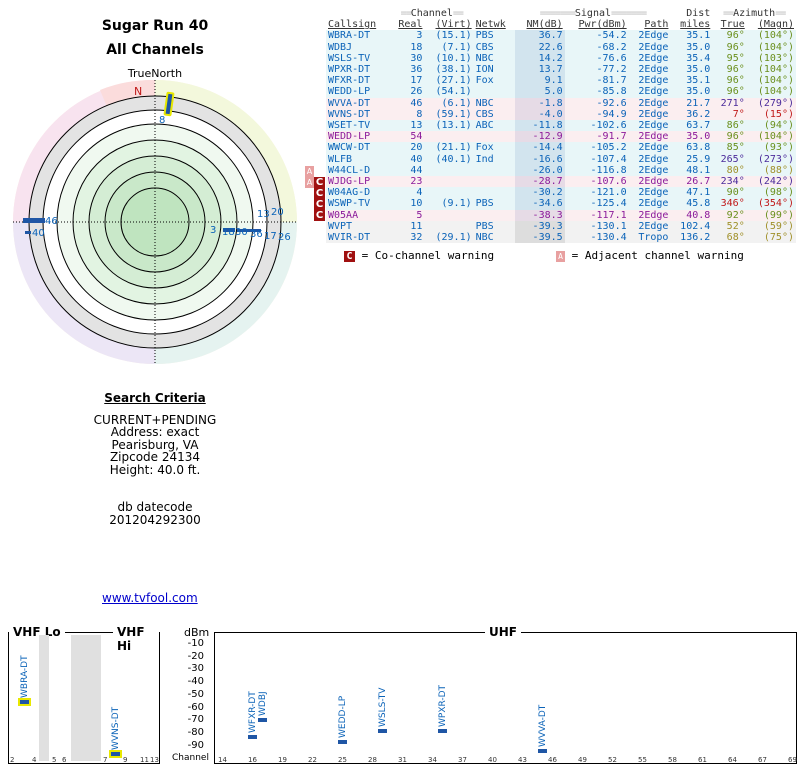 This screenshot has height=768, width=800. What do you see at coordinates (407, 226) in the screenshot?
I see `real-cell: 11` at bounding box center [407, 226].